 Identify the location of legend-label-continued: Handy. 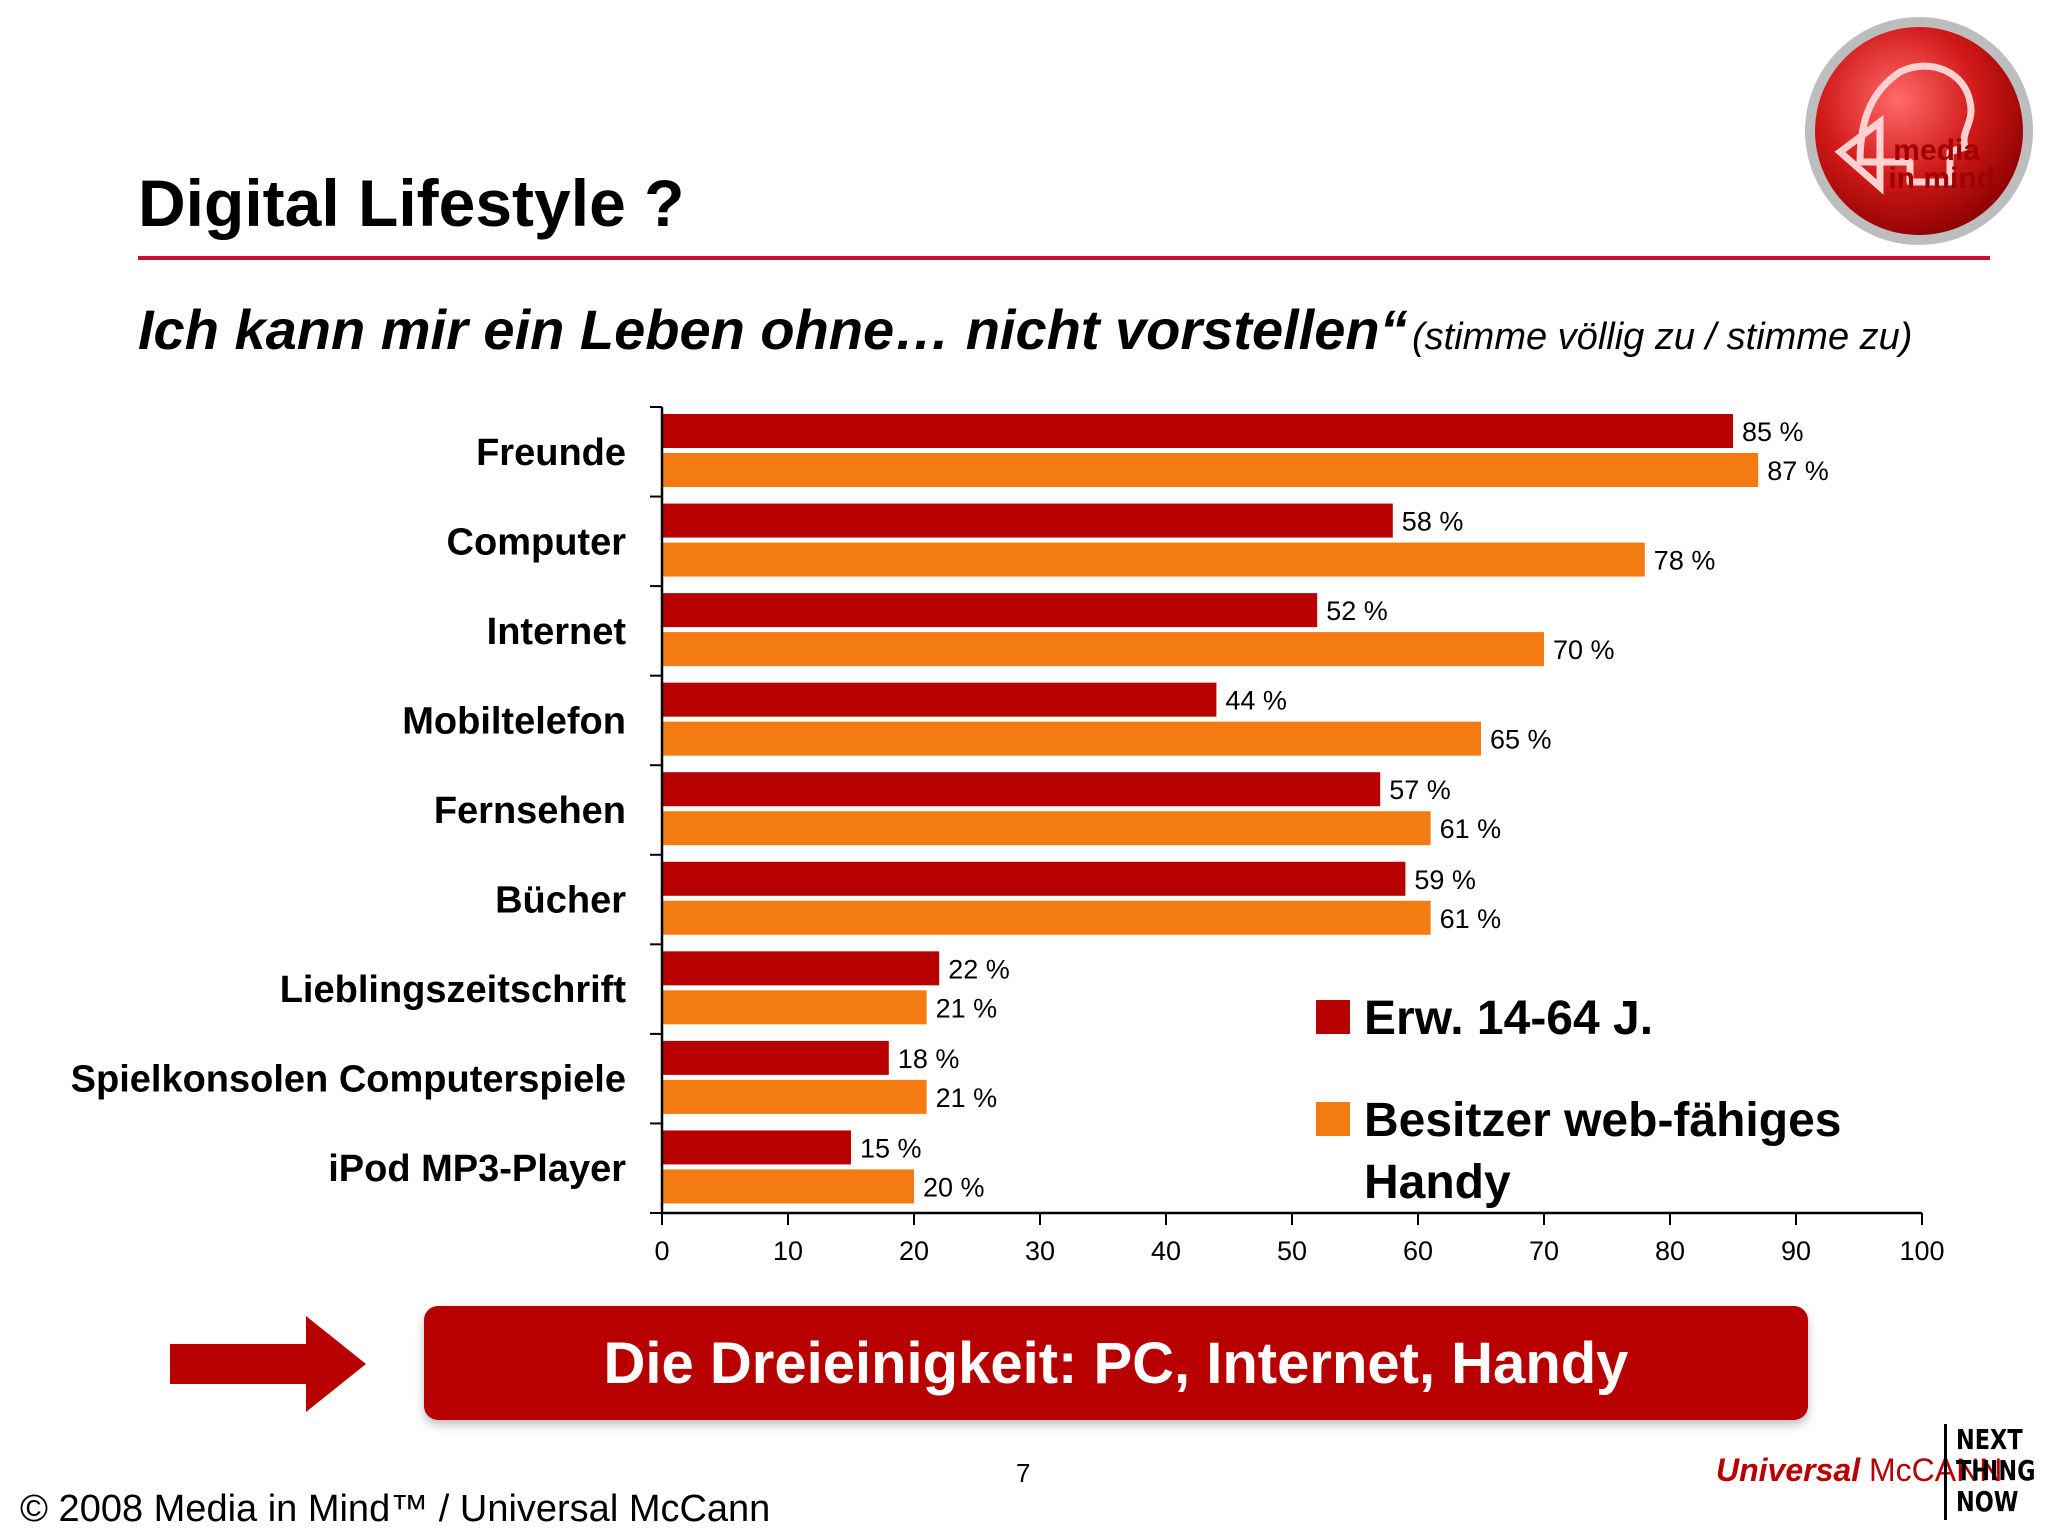
(1437, 1182).